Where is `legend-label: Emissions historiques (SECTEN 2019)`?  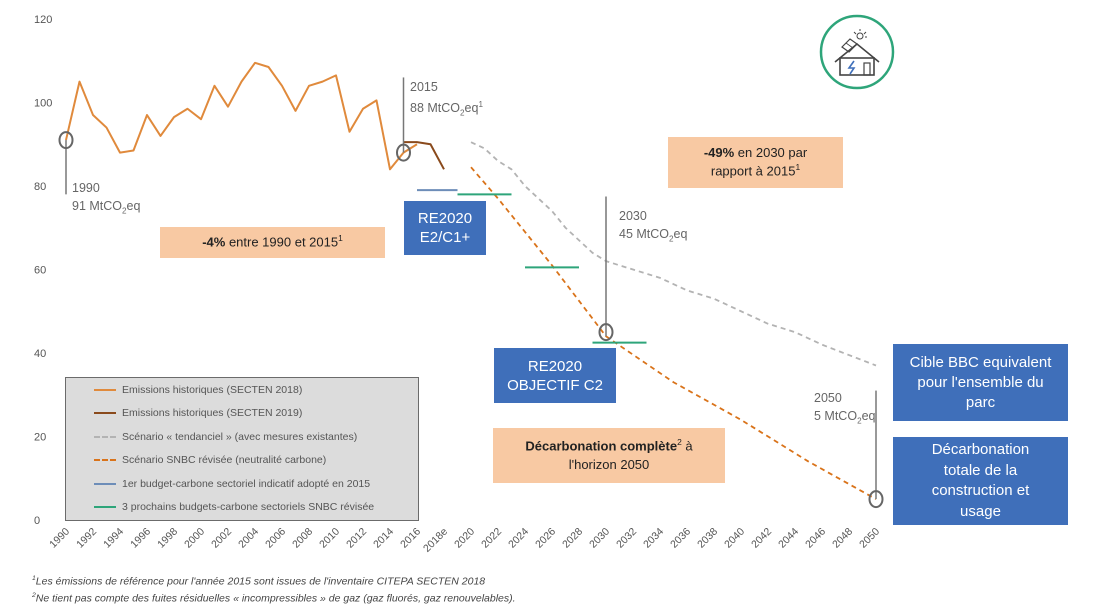 legend-label: Emissions historiques (SECTEN 2019) is located at coordinates (212, 413).